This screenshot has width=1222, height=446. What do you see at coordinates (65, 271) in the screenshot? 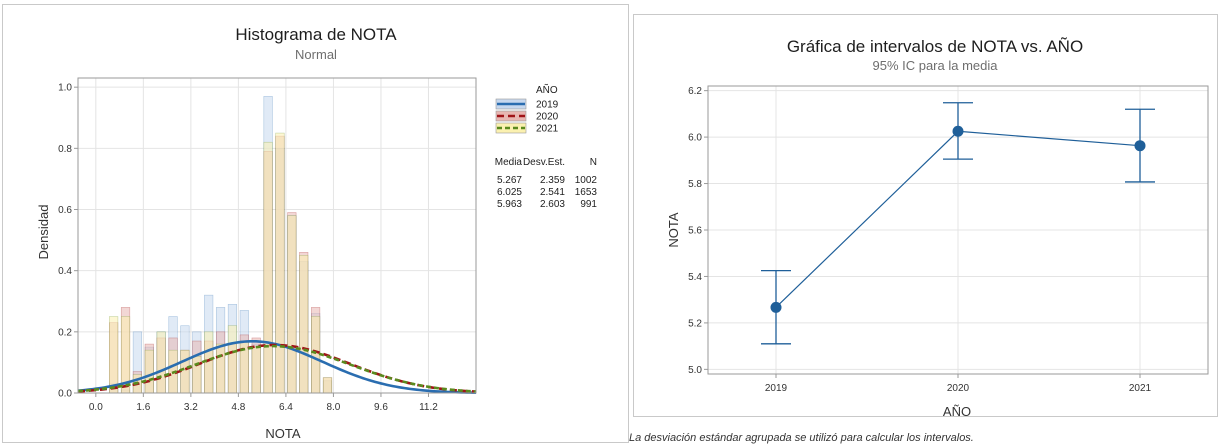
I see `histogram-y-tick-label: 0.4` at bounding box center [65, 271].